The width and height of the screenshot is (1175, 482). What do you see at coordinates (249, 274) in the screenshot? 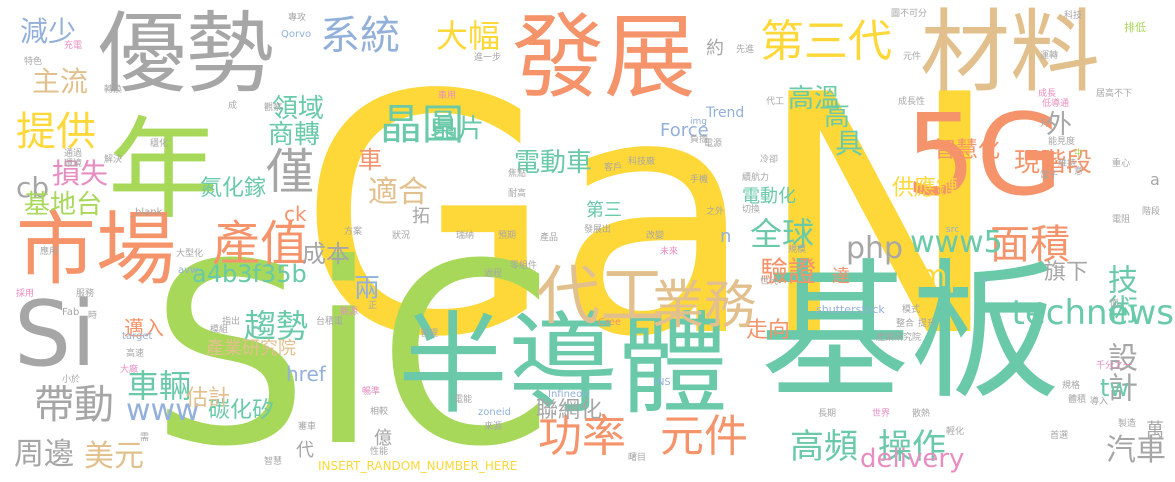
I see `word-60: a4b3f35b` at bounding box center [249, 274].